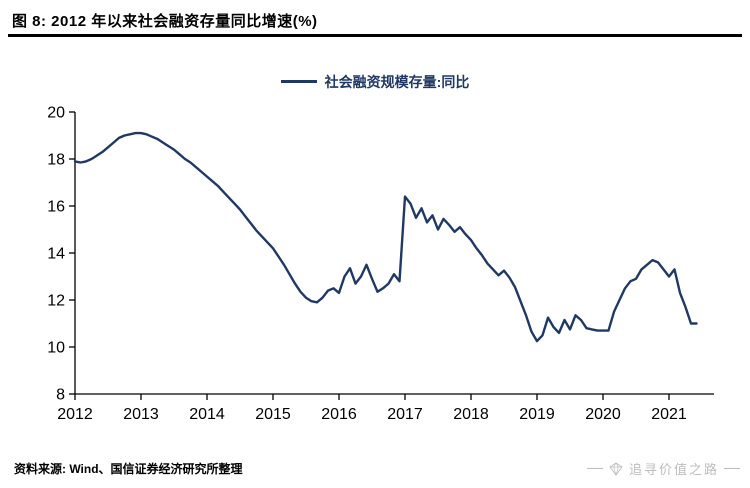  What do you see at coordinates (56, 254) in the screenshot?
I see `svg-text: 14` at bounding box center [56, 254].